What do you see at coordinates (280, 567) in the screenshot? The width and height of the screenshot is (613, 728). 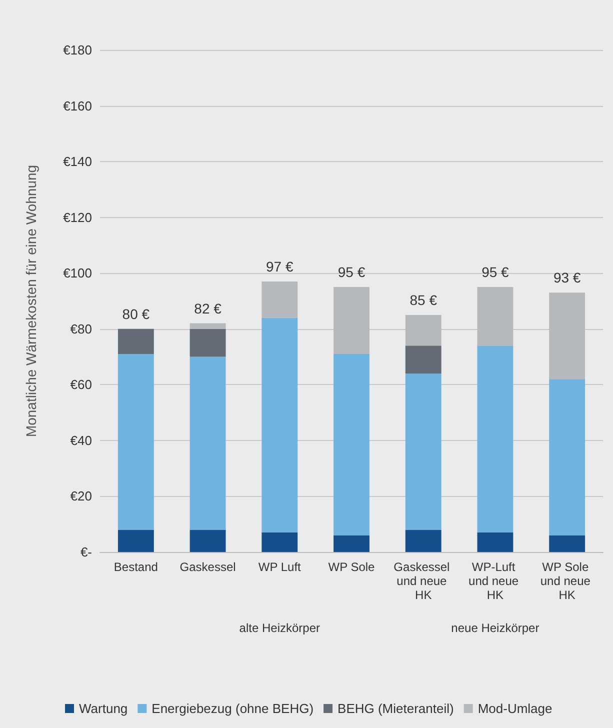 I see `x-tick-label: WP Luft` at bounding box center [280, 567].